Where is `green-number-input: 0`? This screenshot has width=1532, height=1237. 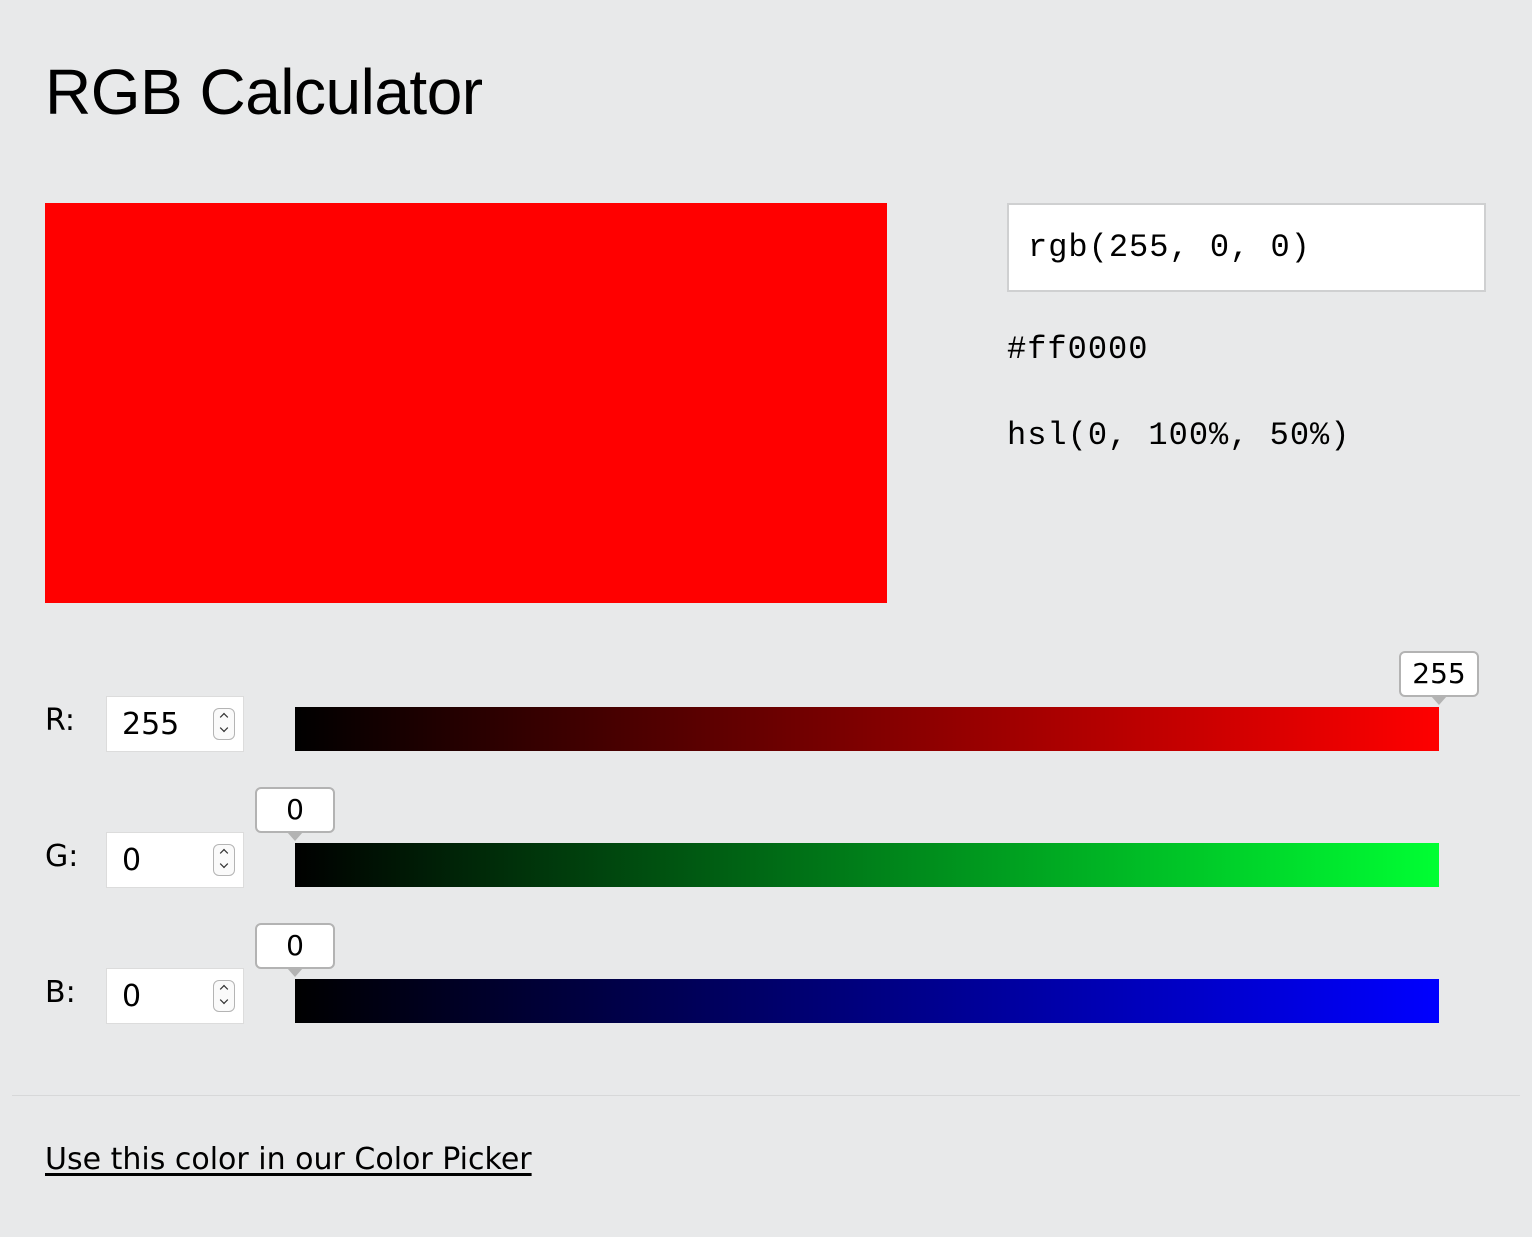
green-number-input: 0 is located at coordinates (175, 860).